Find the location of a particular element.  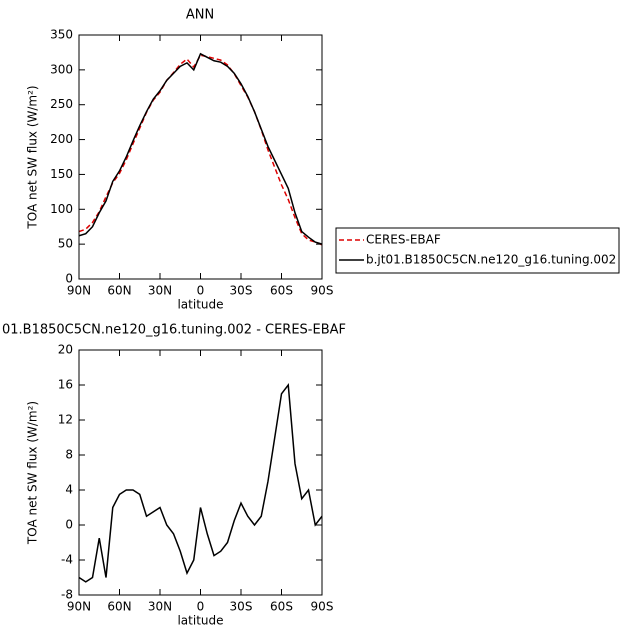

y-tick-label: 150 is located at coordinates (61, 174).